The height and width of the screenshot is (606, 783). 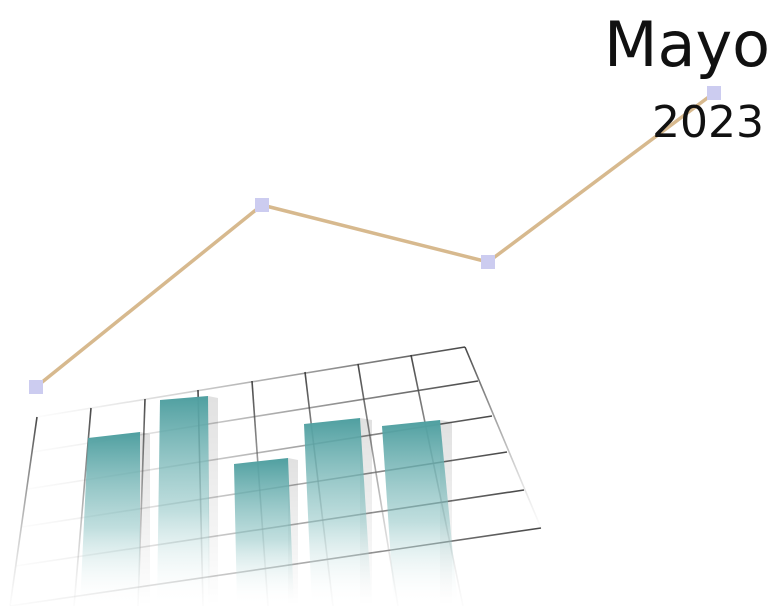 What do you see at coordinates (708, 122) in the screenshot?
I see `year-title: 2023` at bounding box center [708, 122].